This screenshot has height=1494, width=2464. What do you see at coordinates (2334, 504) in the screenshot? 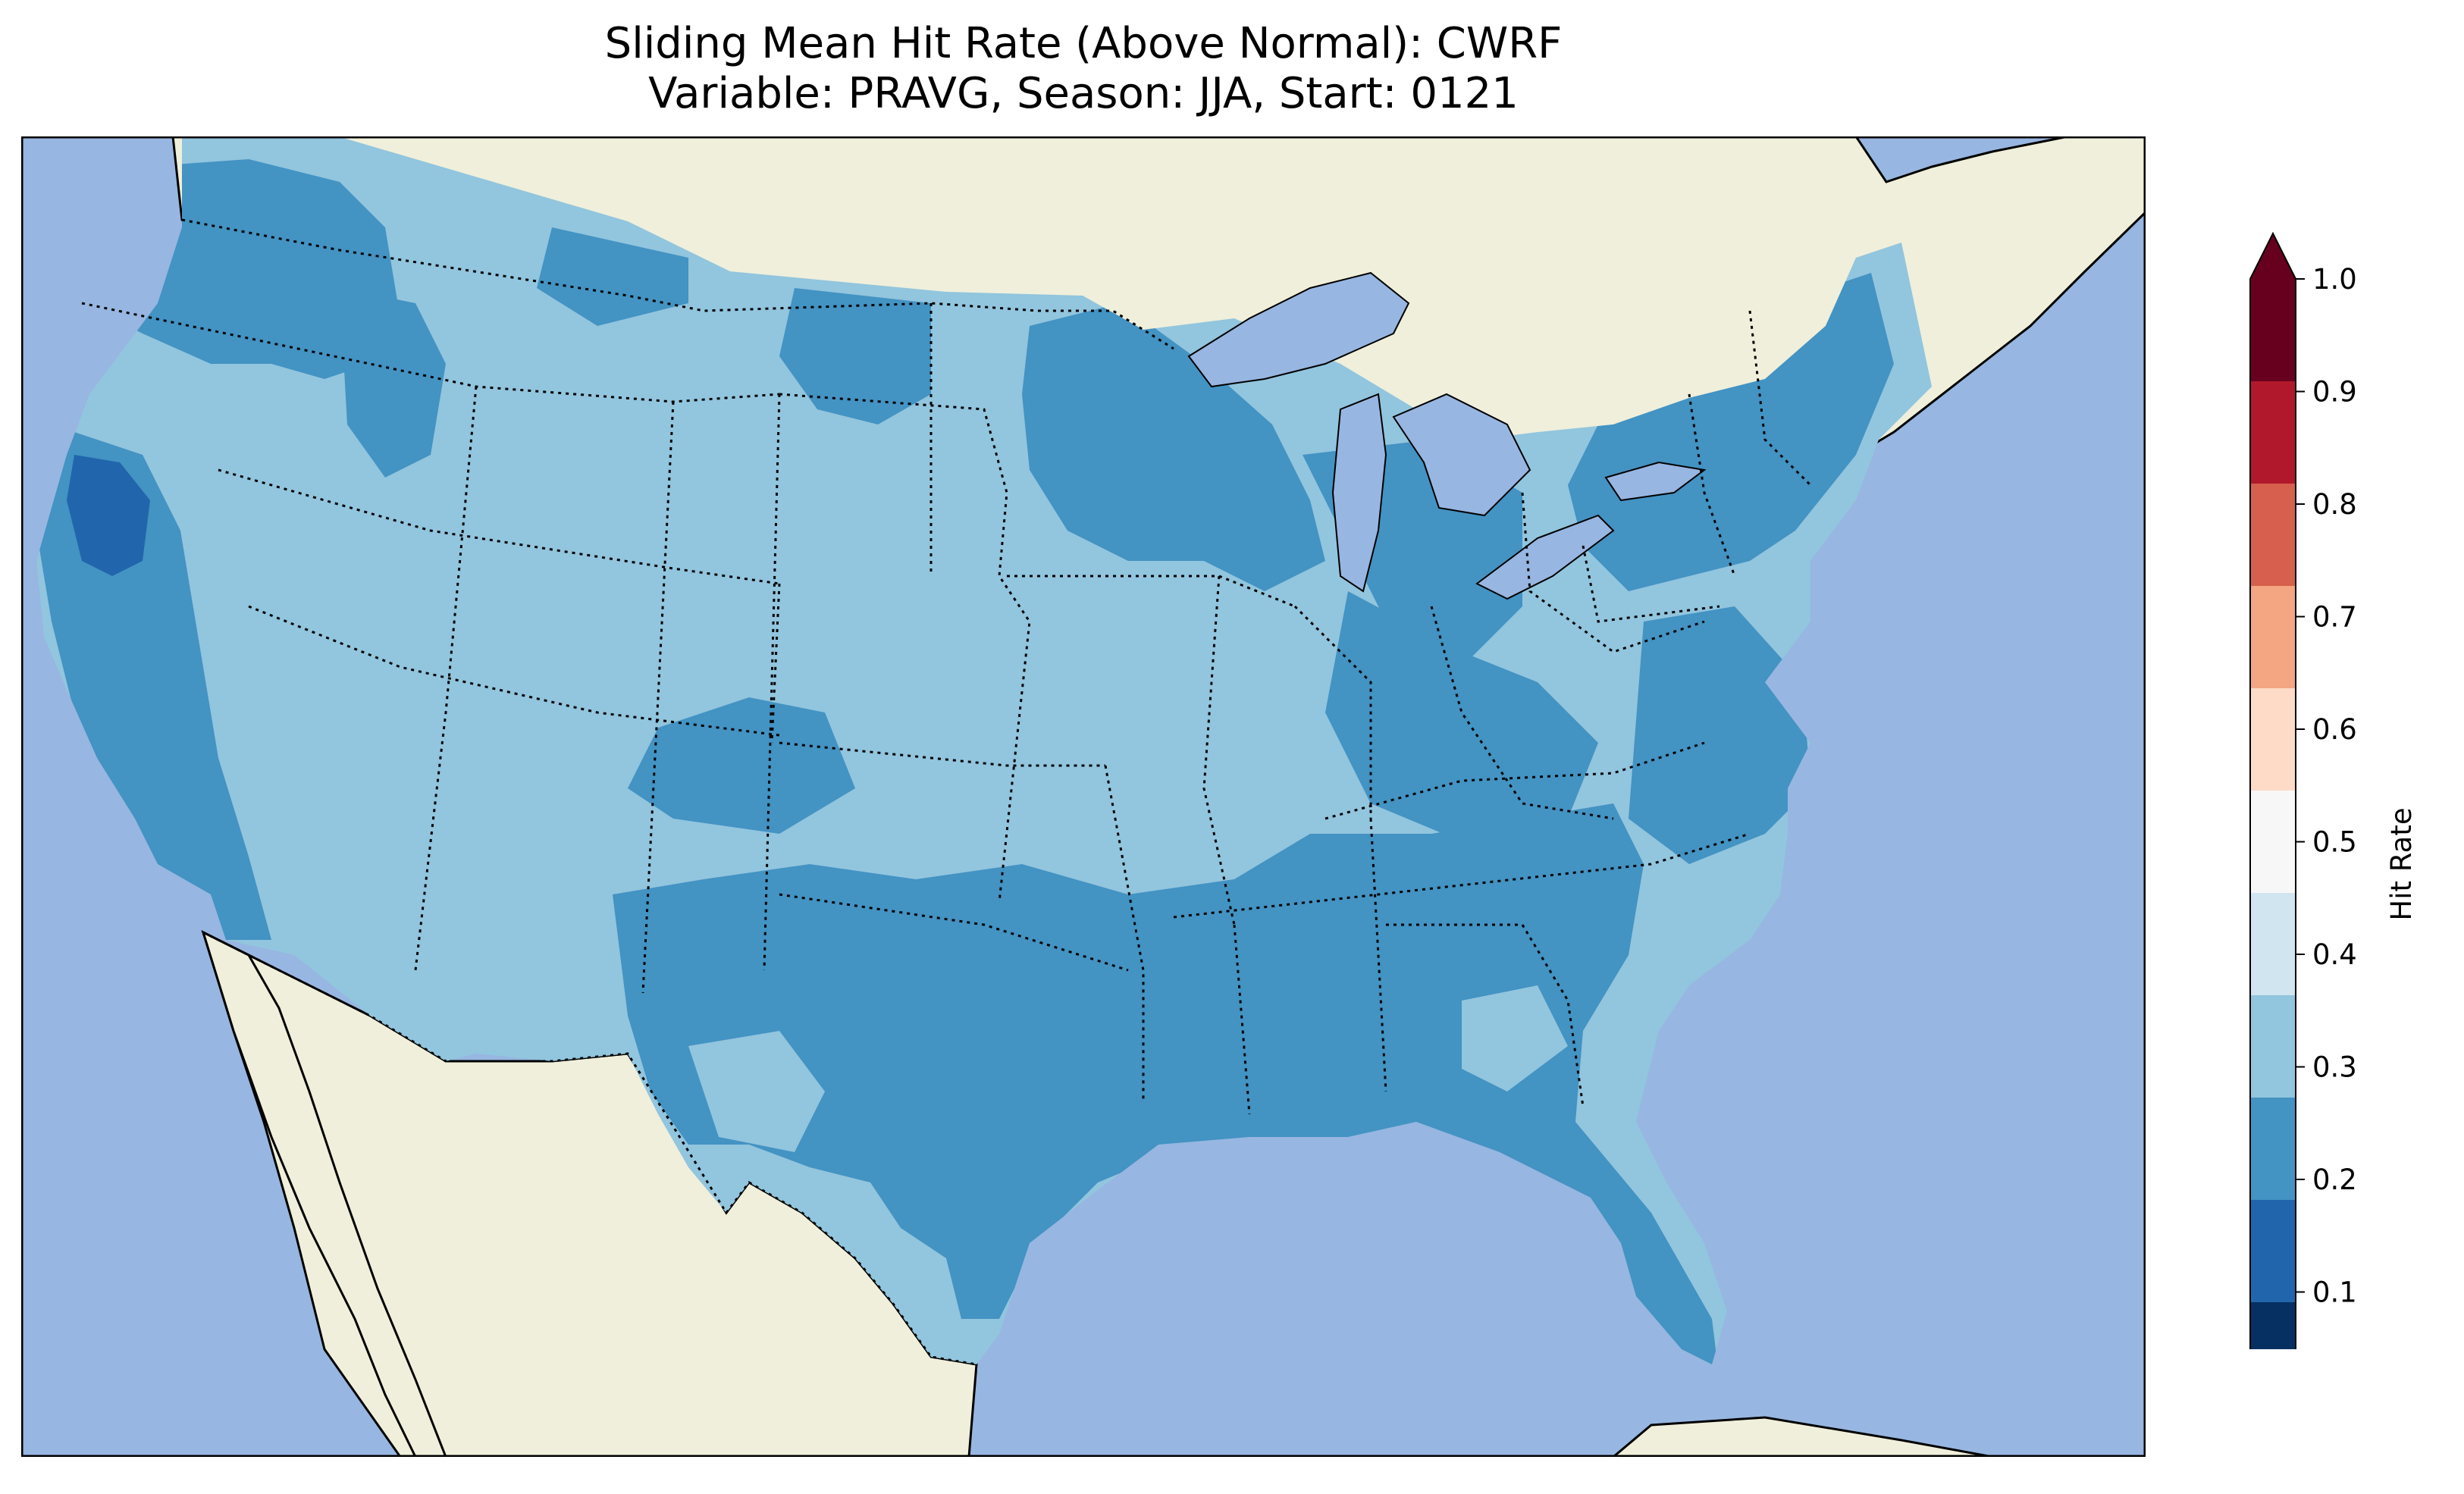
I see `colorbar-tick-label: 0.8` at bounding box center [2334, 504].